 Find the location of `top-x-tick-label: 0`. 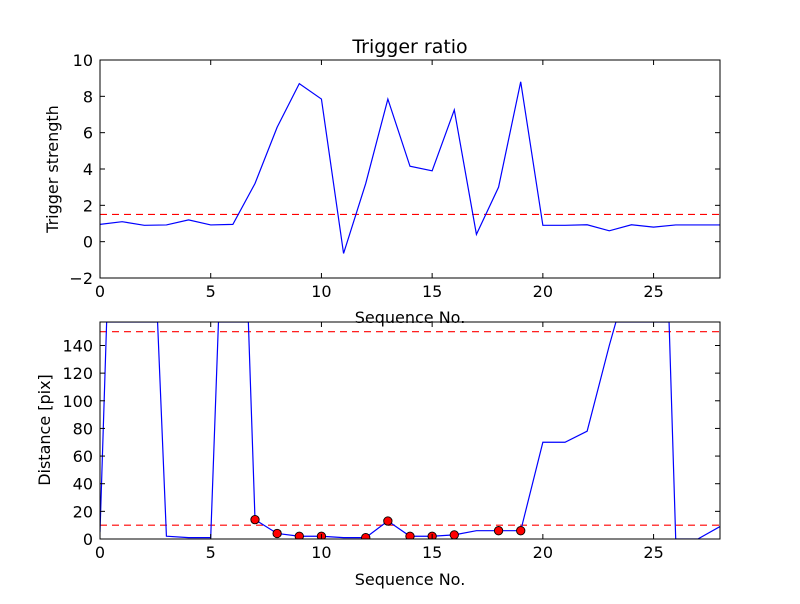

top-x-tick-label: 0 is located at coordinates (100, 291).